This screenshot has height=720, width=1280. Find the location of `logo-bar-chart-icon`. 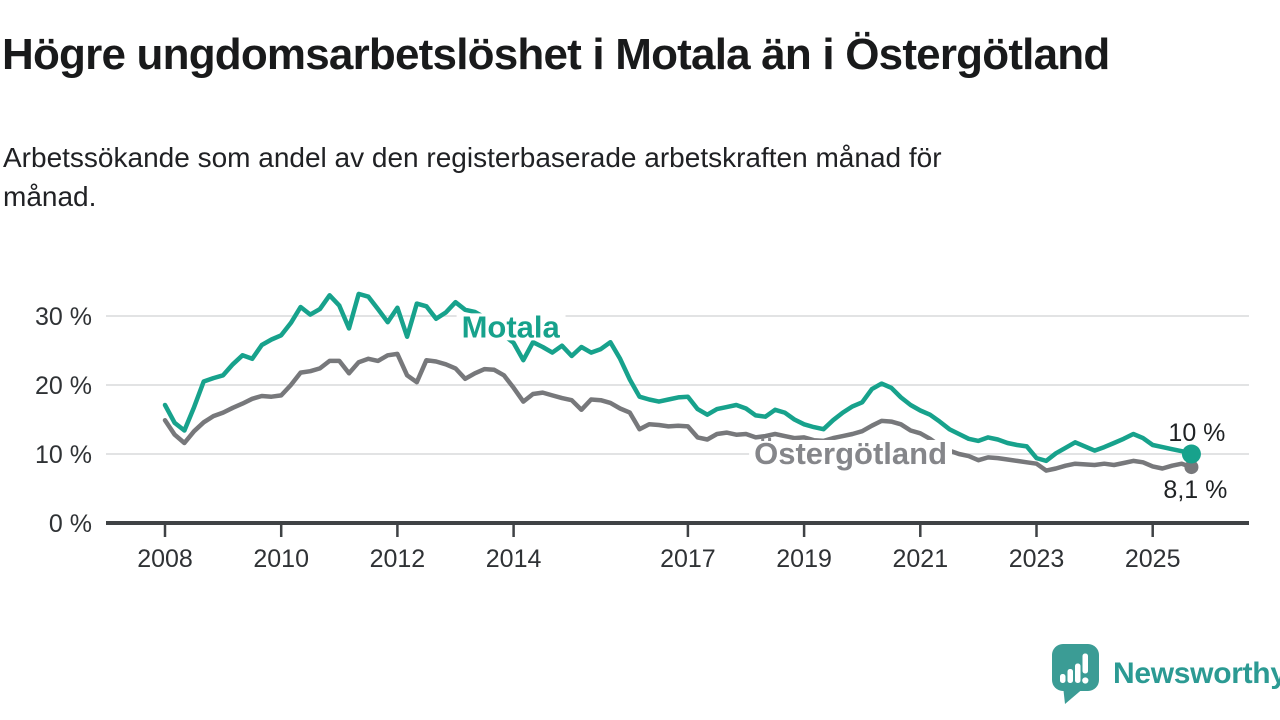

logo-bar-chart-icon is located at coordinates (1074, 668).